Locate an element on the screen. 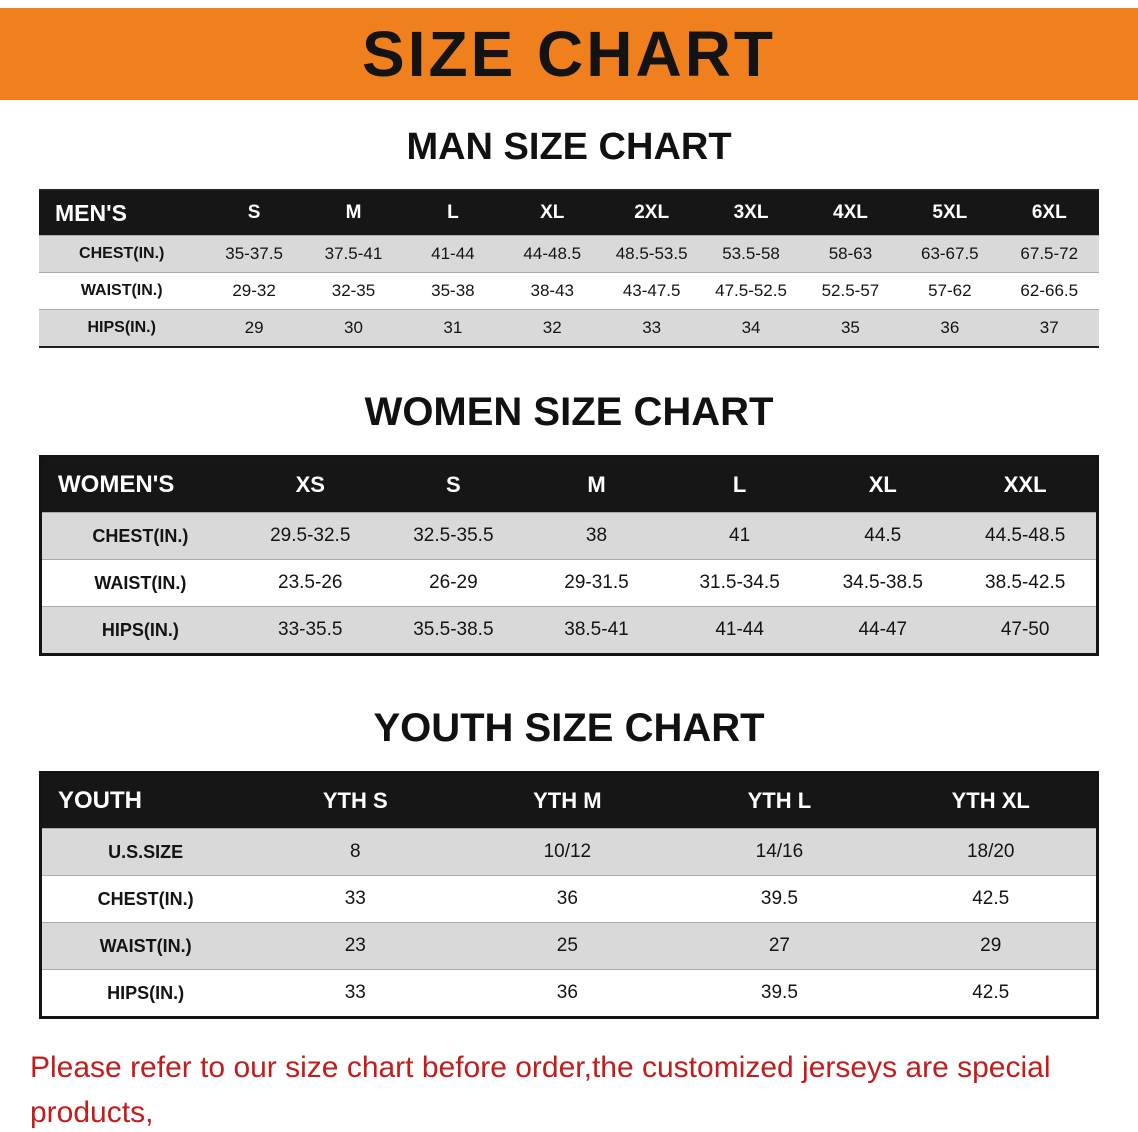  value-cell: 38.5-41 is located at coordinates (596, 630).